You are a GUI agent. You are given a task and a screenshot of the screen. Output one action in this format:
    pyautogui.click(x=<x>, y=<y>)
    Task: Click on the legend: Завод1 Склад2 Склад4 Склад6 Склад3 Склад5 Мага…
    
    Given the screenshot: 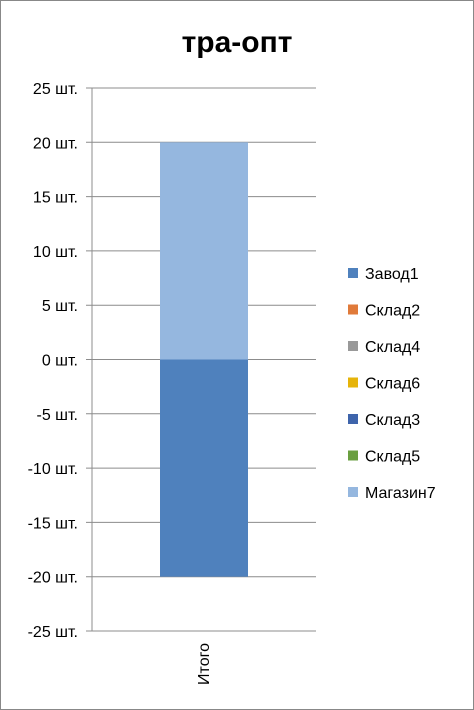 What is the action you would take?
    pyautogui.click(x=392, y=384)
    